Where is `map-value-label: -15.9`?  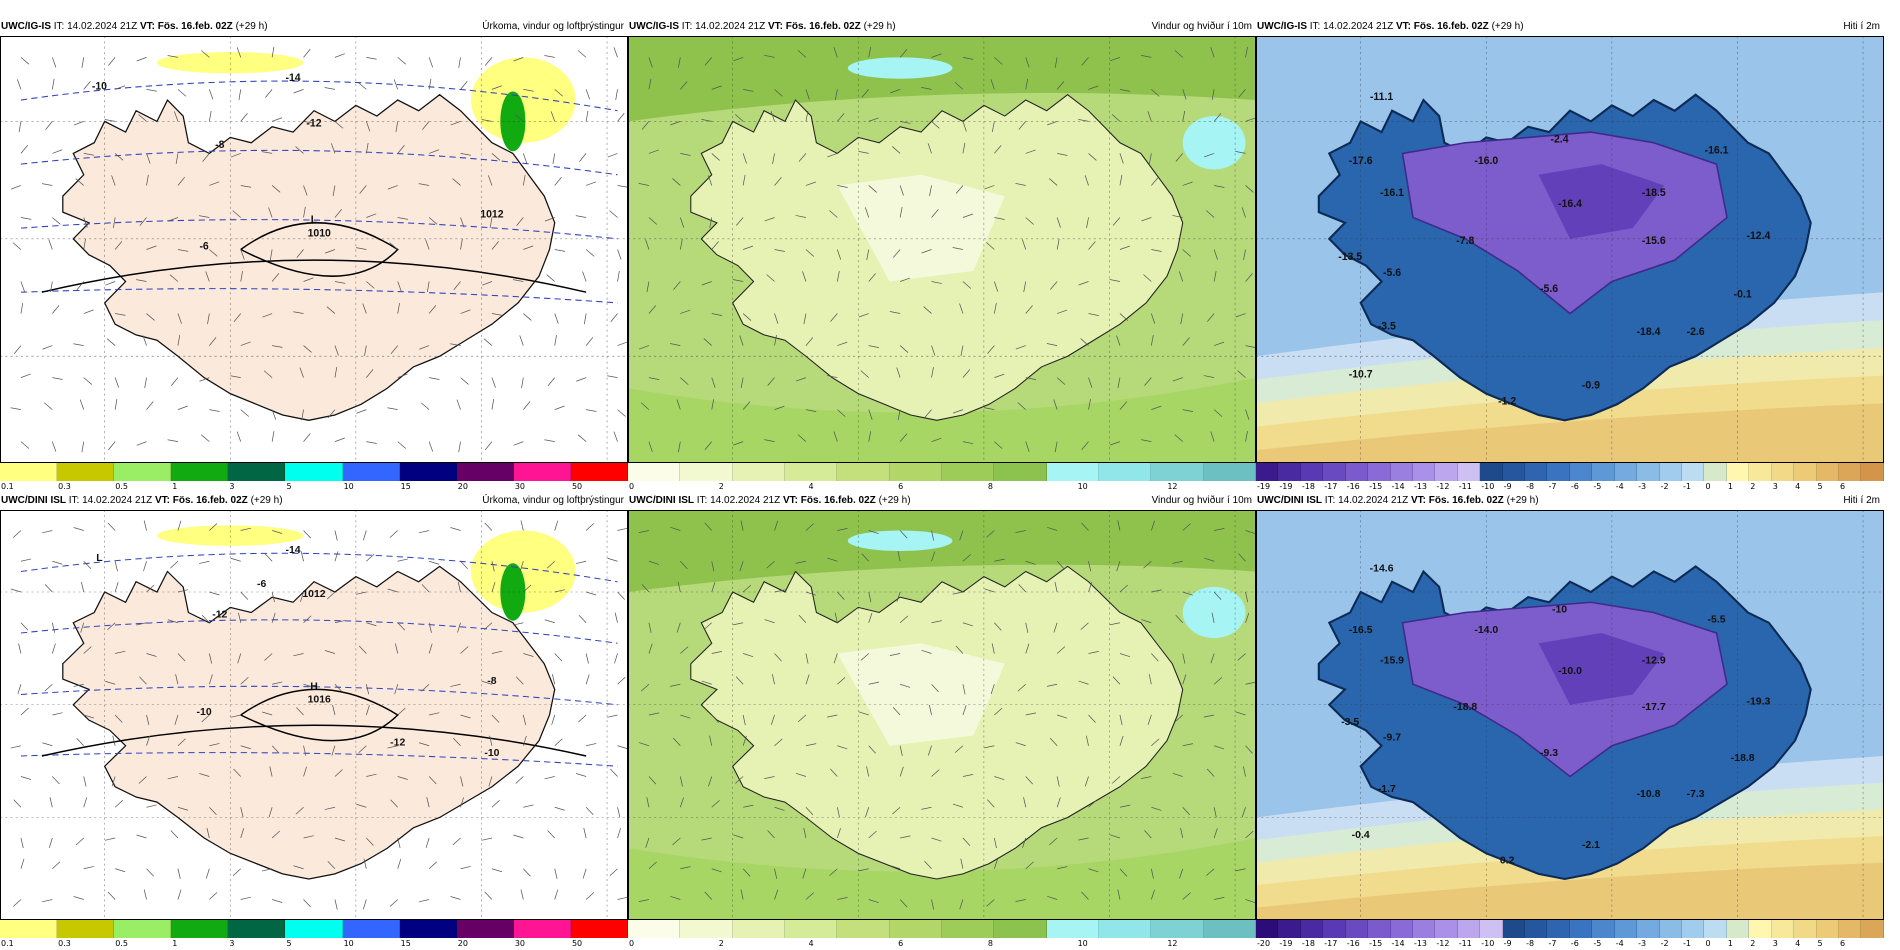
map-value-label: -15.9 is located at coordinates (1392, 661).